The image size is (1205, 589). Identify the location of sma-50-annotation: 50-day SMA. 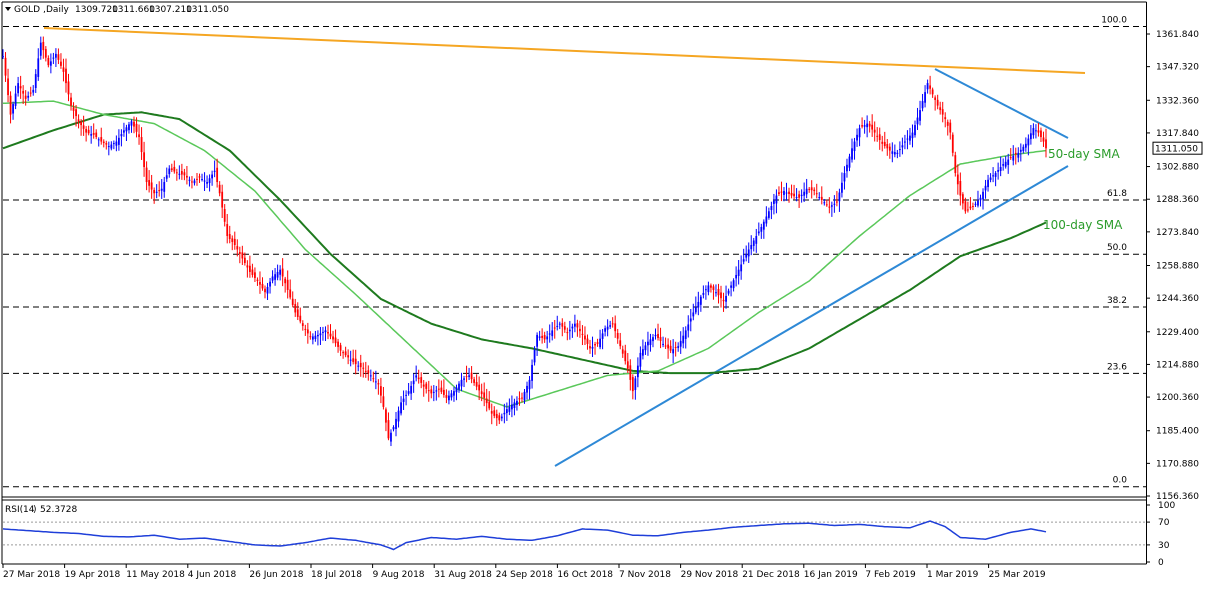
(1084, 154).